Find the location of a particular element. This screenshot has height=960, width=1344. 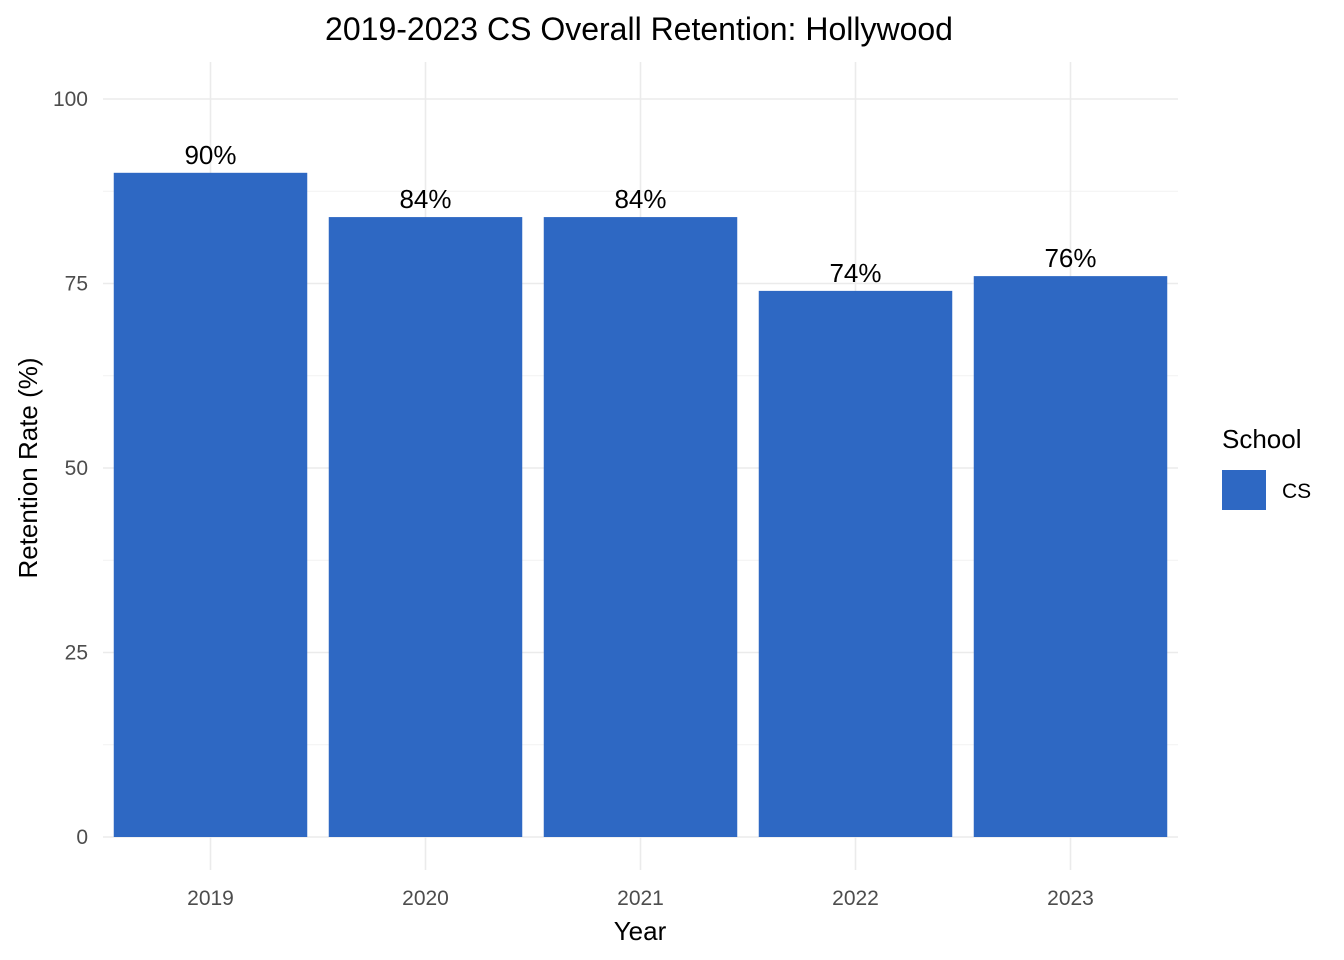

data-label-2019: 90% is located at coordinates (210, 155).